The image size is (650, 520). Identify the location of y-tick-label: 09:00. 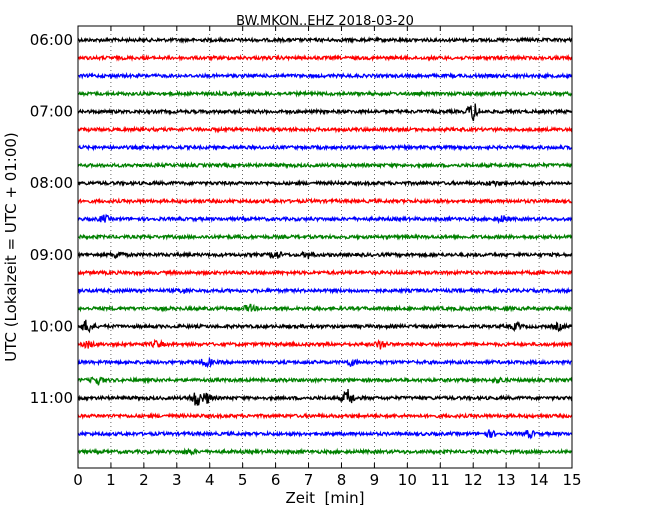
(51, 255).